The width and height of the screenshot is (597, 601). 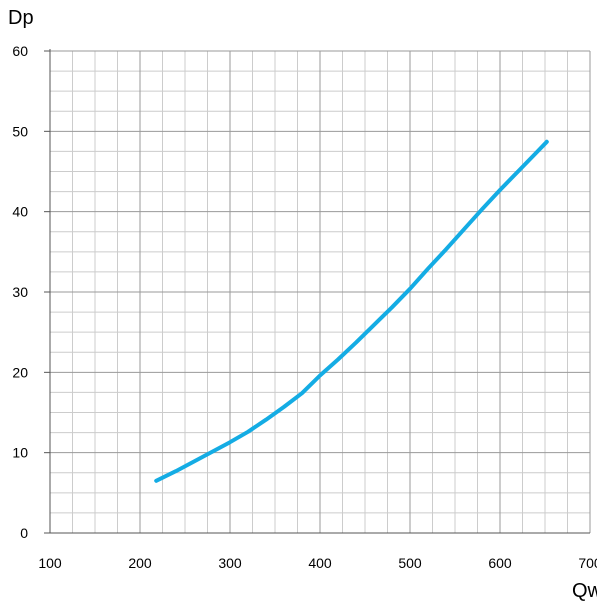 What do you see at coordinates (410, 563) in the screenshot?
I see `x-tick-label: 500` at bounding box center [410, 563].